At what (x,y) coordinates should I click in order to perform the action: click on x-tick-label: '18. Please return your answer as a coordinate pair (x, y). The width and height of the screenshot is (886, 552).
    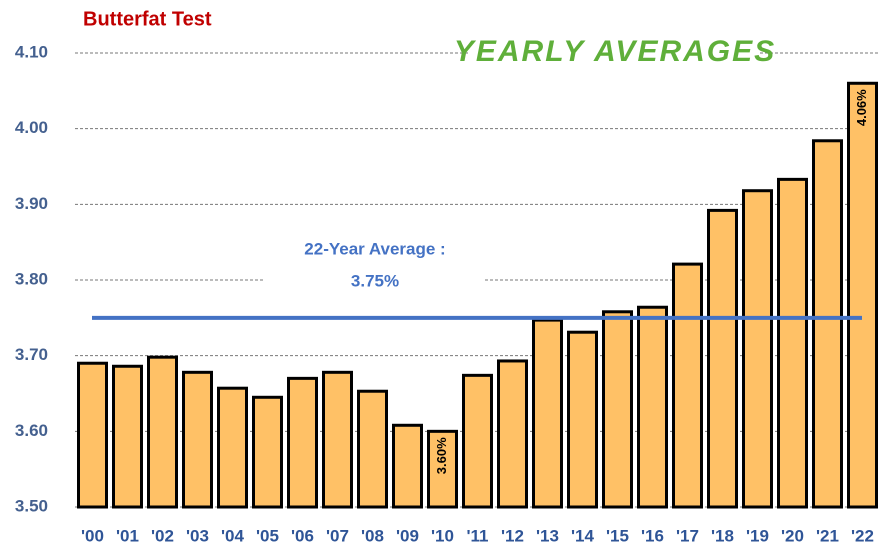
    Looking at the image, I should click on (722, 535).